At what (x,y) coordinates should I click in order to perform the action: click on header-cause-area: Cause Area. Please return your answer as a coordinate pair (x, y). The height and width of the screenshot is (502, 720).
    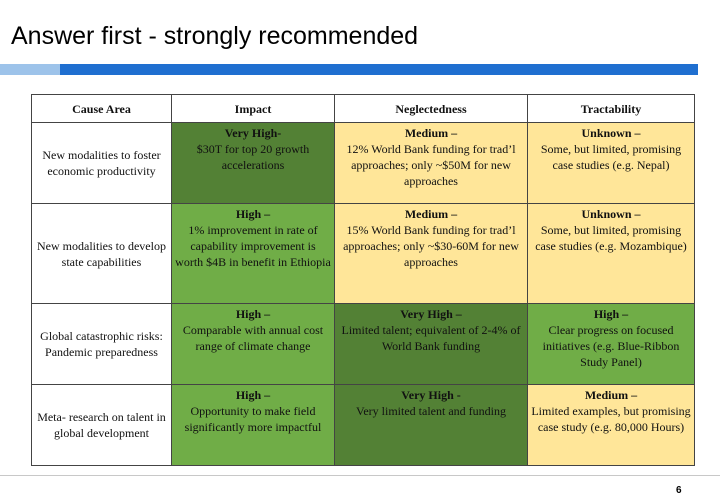
    Looking at the image, I should click on (101, 108).